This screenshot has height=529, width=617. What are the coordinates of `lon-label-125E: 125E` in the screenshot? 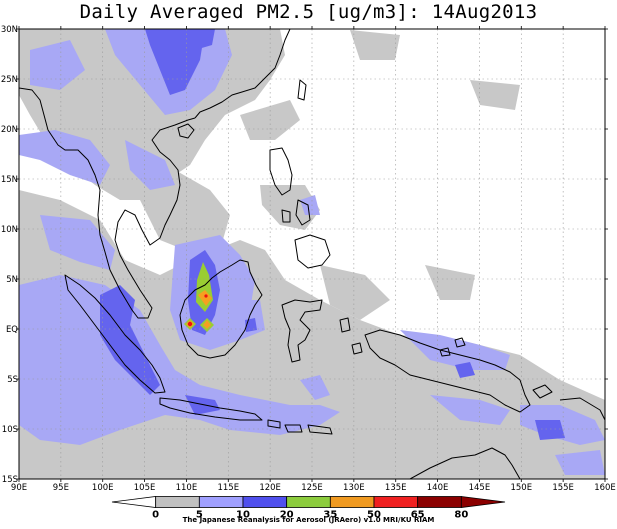 It's located at (312, 488).